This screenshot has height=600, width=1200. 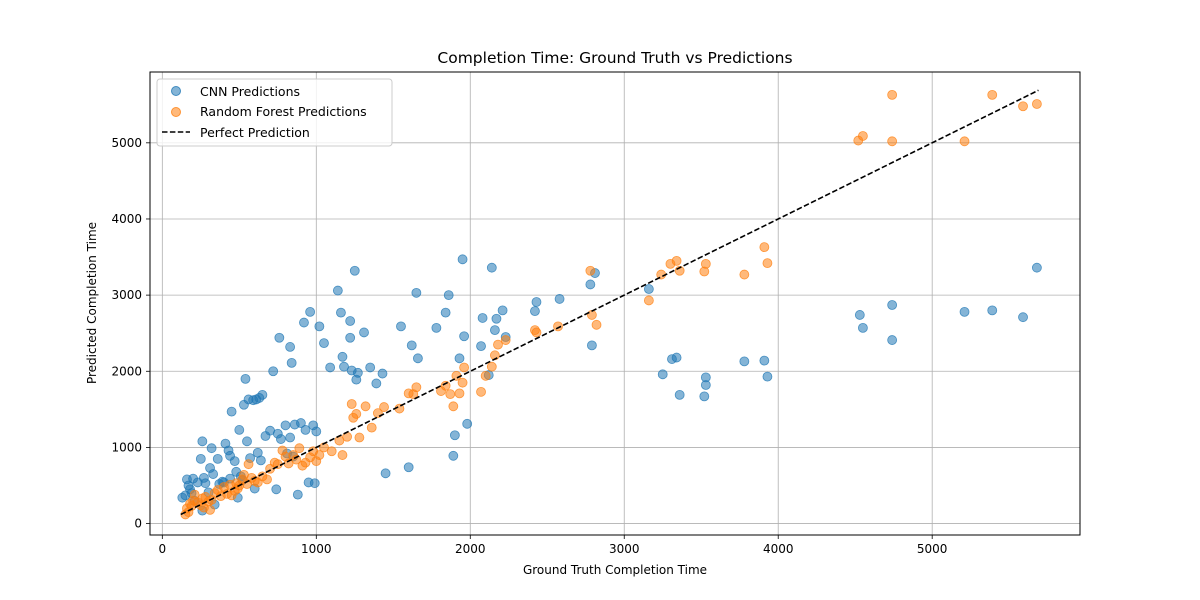 What do you see at coordinates (130, 333) in the screenshot?
I see `y-axis-ticks: 0 1000 2000 3000 4000 5000` at bounding box center [130, 333].